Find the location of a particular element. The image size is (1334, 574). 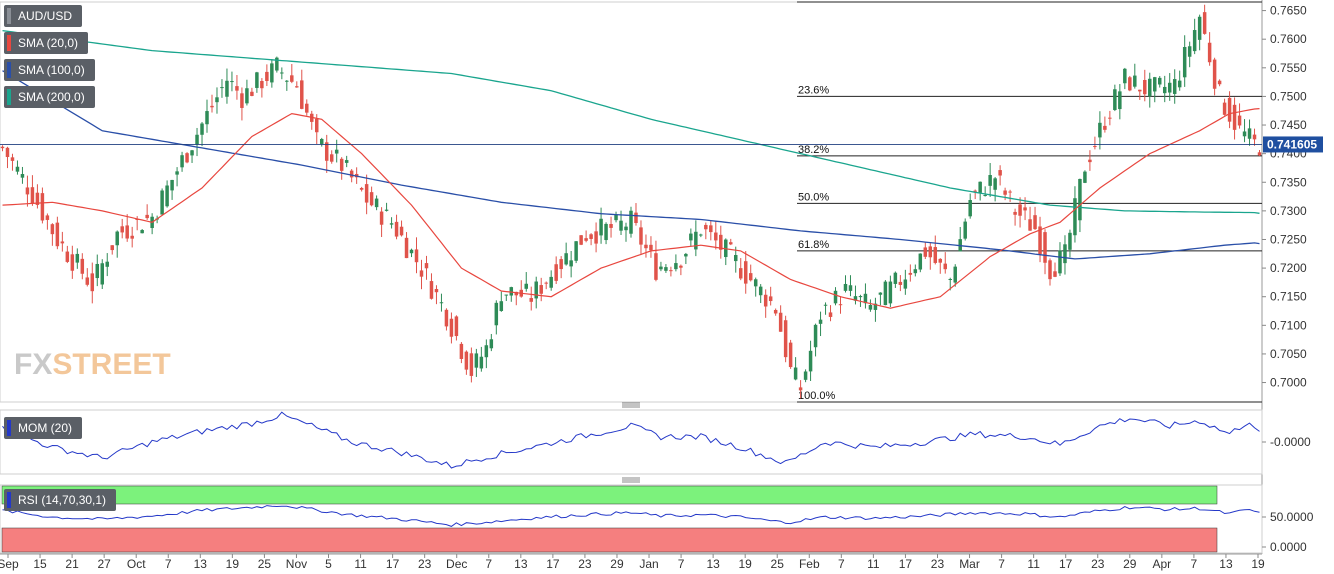

x-tick-label: Sep is located at coordinates (9, 564).